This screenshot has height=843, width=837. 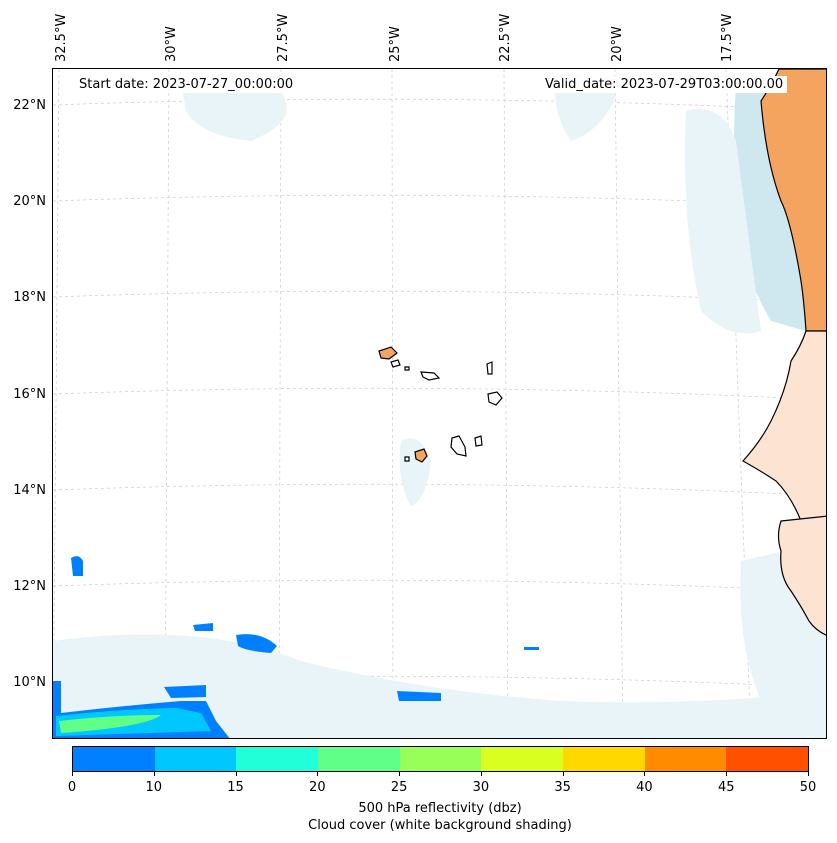 What do you see at coordinates (61, 37) in the screenshot?
I see `lon-label-32-5w: 32.5°W` at bounding box center [61, 37].